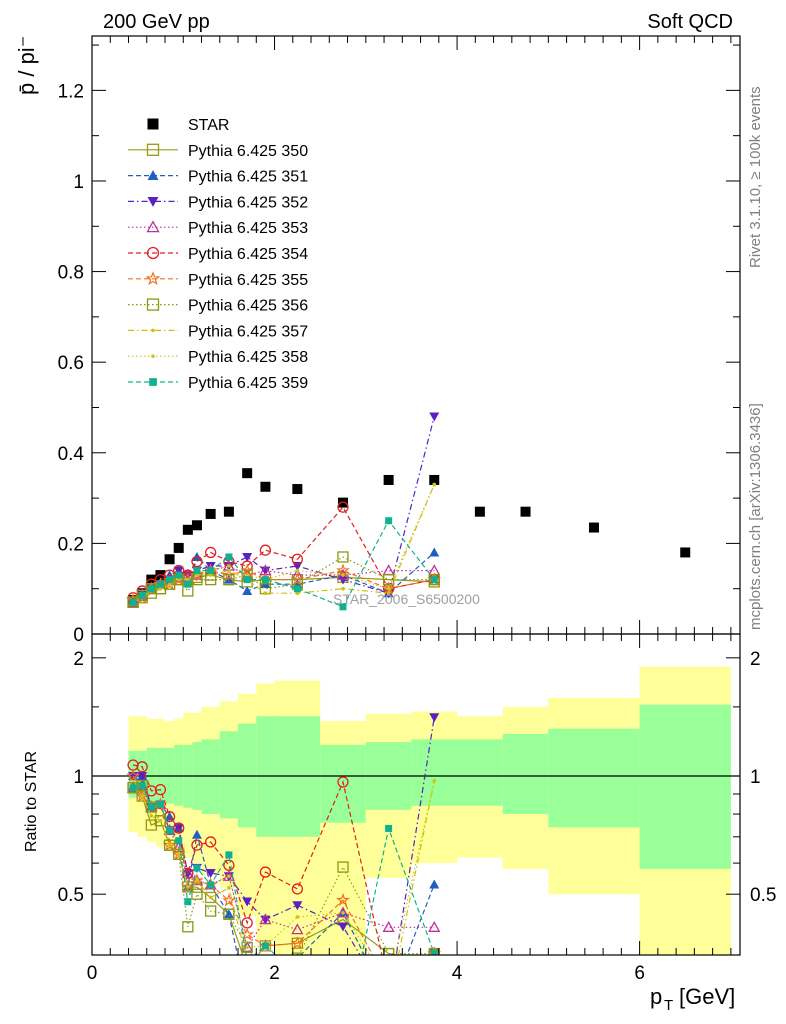 Image resolution: width=786 pixels, height=1024 pixels. What do you see at coordinates (218, 280) in the screenshot?
I see `legend-entry: Pythia 6.425 355` at bounding box center [218, 280].